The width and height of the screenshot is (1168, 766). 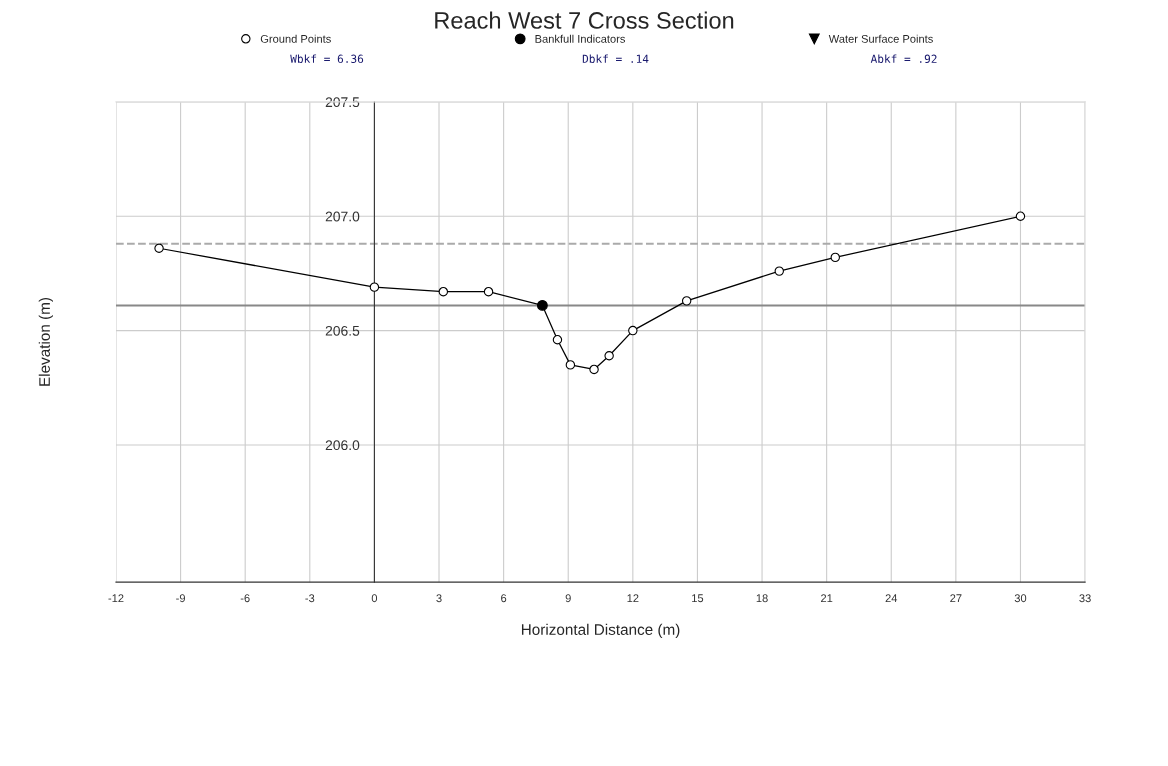 What do you see at coordinates (956, 598) in the screenshot?
I see `x-tick-label: 27` at bounding box center [956, 598].